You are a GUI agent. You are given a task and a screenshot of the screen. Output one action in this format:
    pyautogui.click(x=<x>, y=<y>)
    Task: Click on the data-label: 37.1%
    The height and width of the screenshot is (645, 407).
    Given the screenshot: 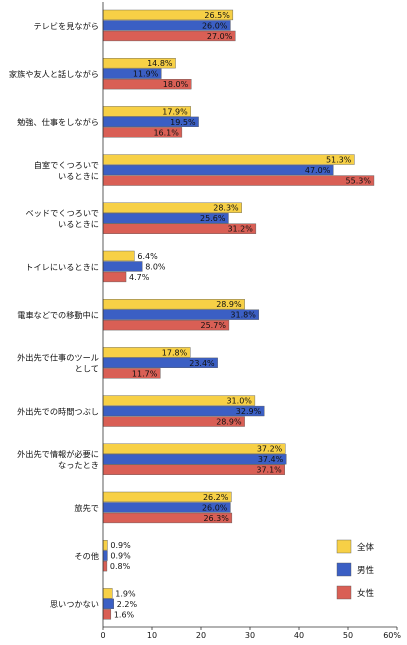 What is the action you would take?
    pyautogui.click(x=269, y=470)
    